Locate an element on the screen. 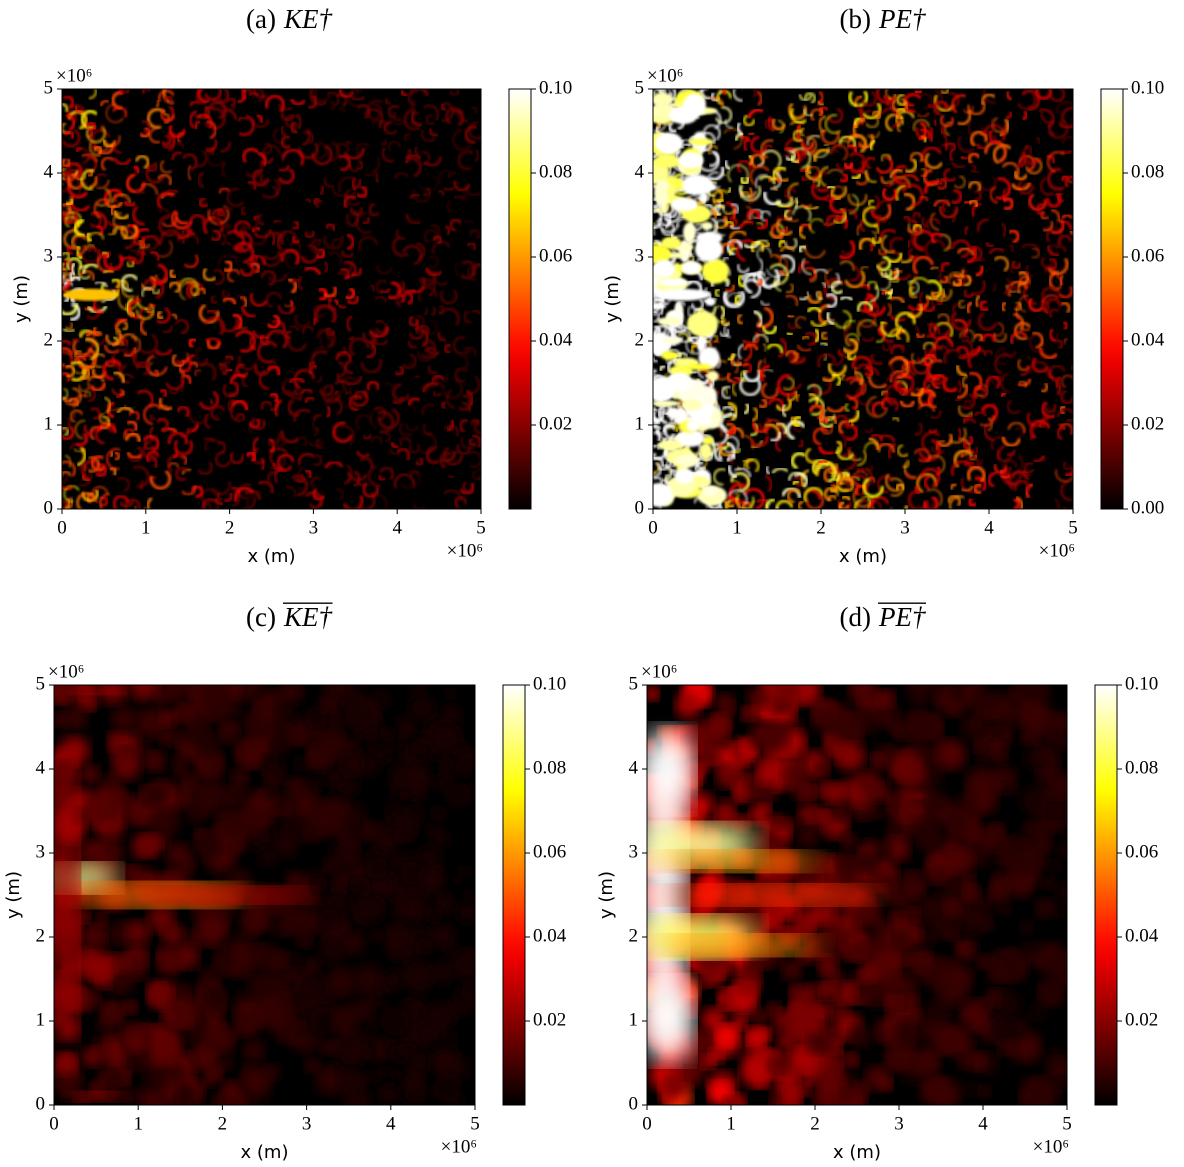  panel-symbol: KE† is located at coordinates (308, 19).